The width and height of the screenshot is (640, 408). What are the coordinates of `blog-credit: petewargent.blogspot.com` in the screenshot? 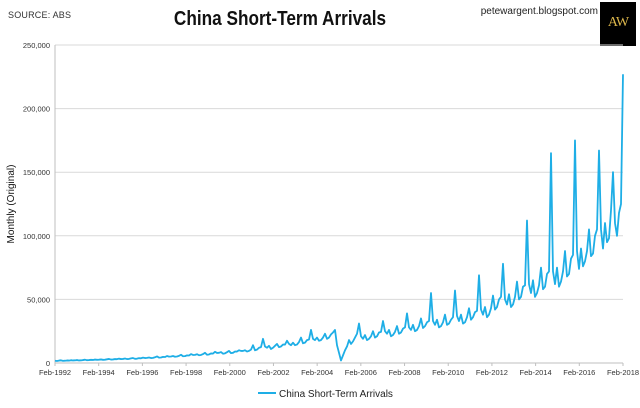 It's located at (539, 11).